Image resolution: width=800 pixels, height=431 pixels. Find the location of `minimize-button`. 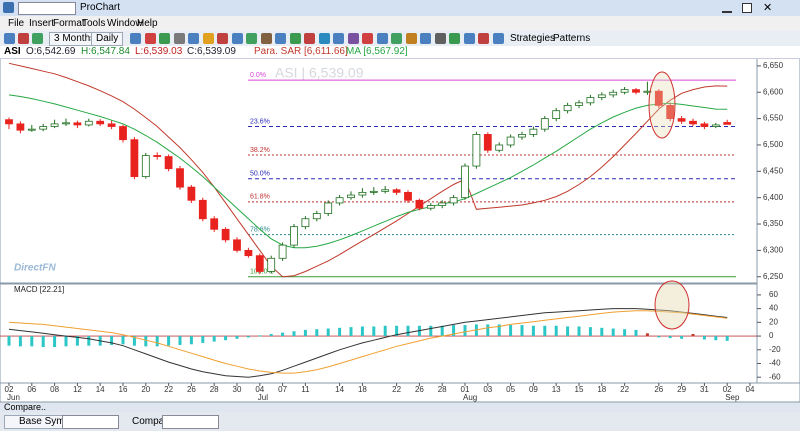

minimize-button is located at coordinates (727, 8).